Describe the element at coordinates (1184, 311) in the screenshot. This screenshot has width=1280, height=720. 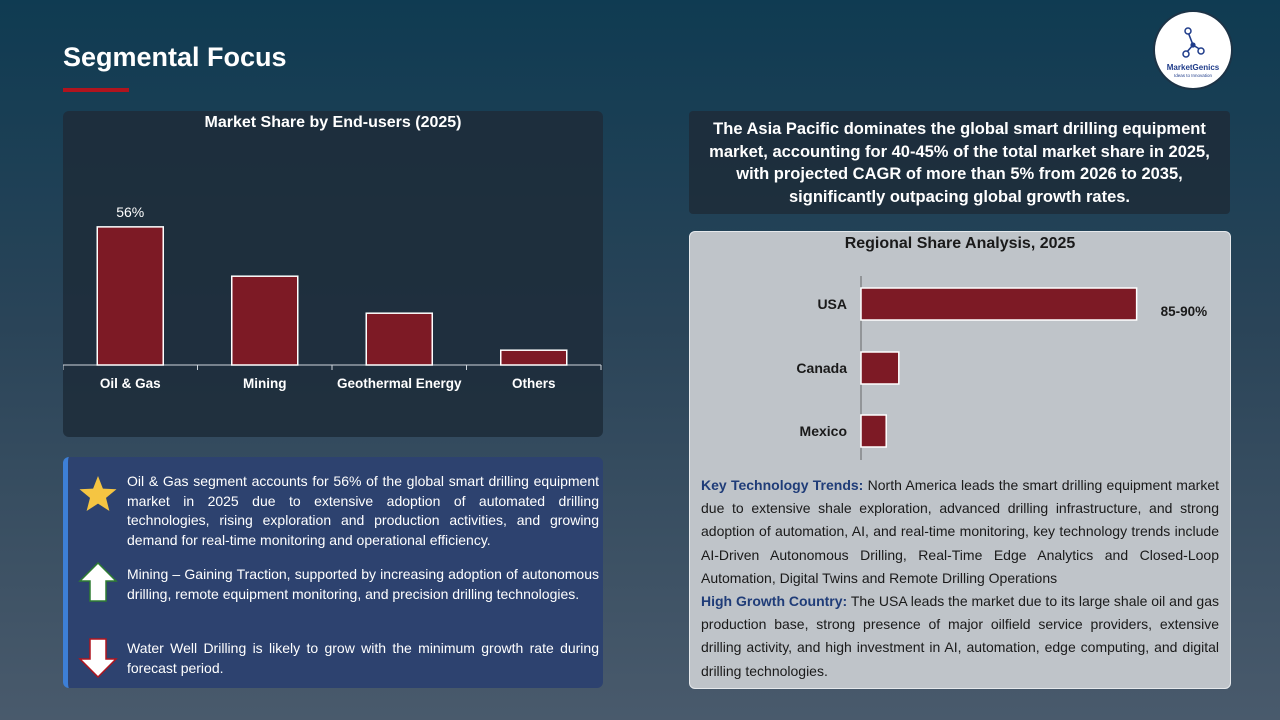
I see `data-label: 85-90%` at that location.